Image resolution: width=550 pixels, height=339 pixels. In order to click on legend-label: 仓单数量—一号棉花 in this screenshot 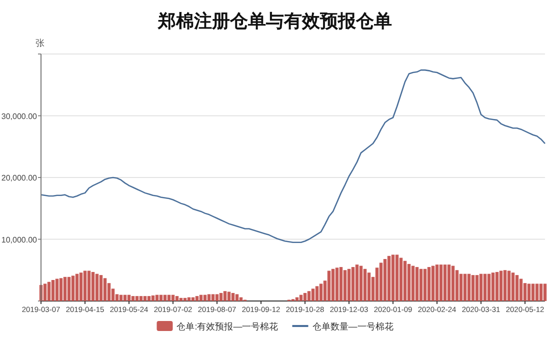, I will do `click(353, 327)`.